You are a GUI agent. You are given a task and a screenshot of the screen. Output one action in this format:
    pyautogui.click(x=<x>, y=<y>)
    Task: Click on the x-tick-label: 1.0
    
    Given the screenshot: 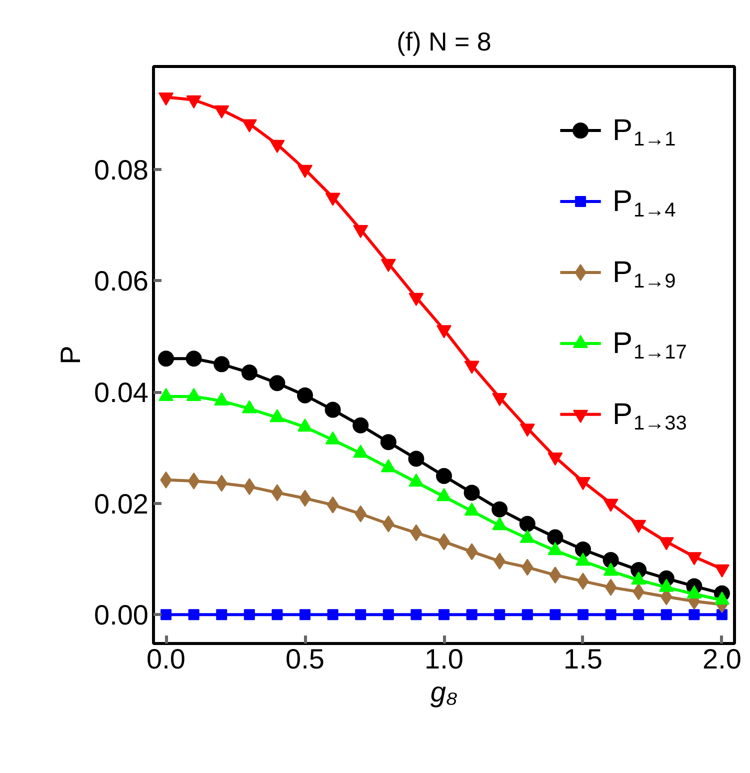 What is the action you would take?
    pyautogui.click(x=444, y=659)
    